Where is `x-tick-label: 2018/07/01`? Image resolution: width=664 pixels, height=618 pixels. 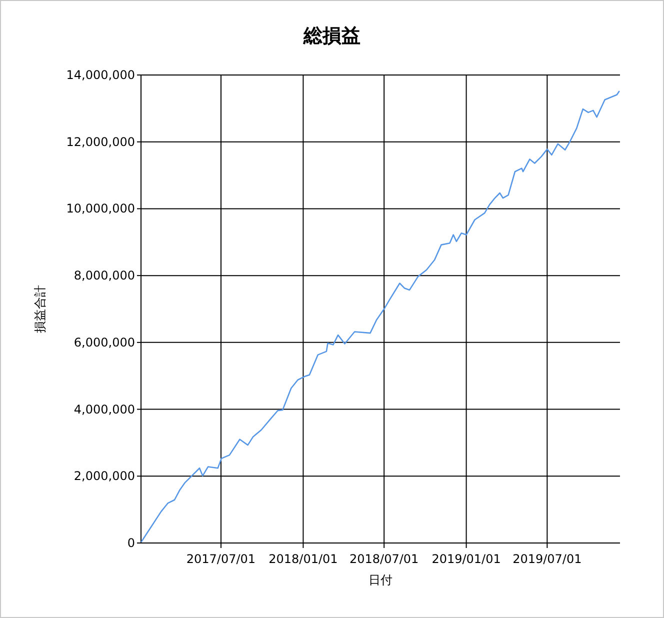
x-tick-label: 2018/07/01 is located at coordinates (384, 559).